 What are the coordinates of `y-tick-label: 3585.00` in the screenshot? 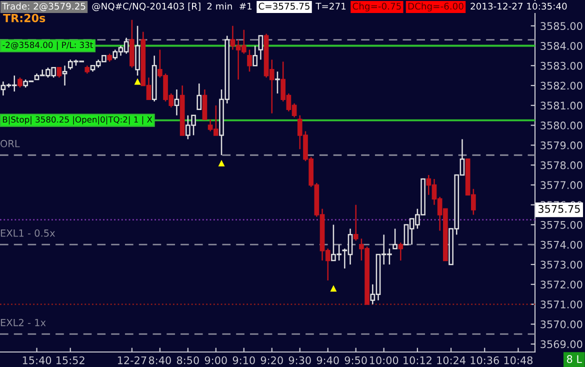 It's located at (561, 26).